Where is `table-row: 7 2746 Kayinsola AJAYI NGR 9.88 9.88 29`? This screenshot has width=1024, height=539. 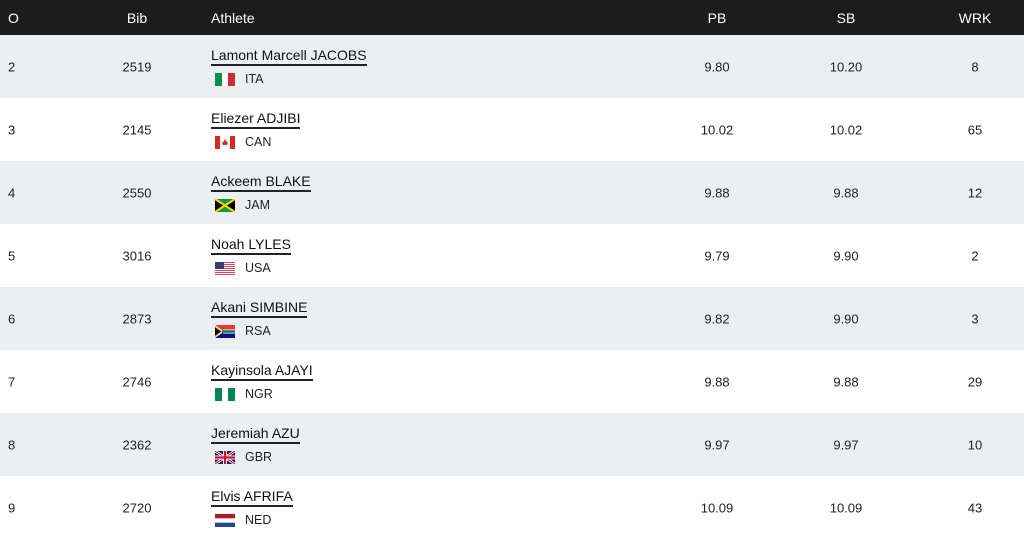 table-row: 7 2746 Kayinsola AJAYI NGR 9.88 9.88 29 is located at coordinates (512, 381).